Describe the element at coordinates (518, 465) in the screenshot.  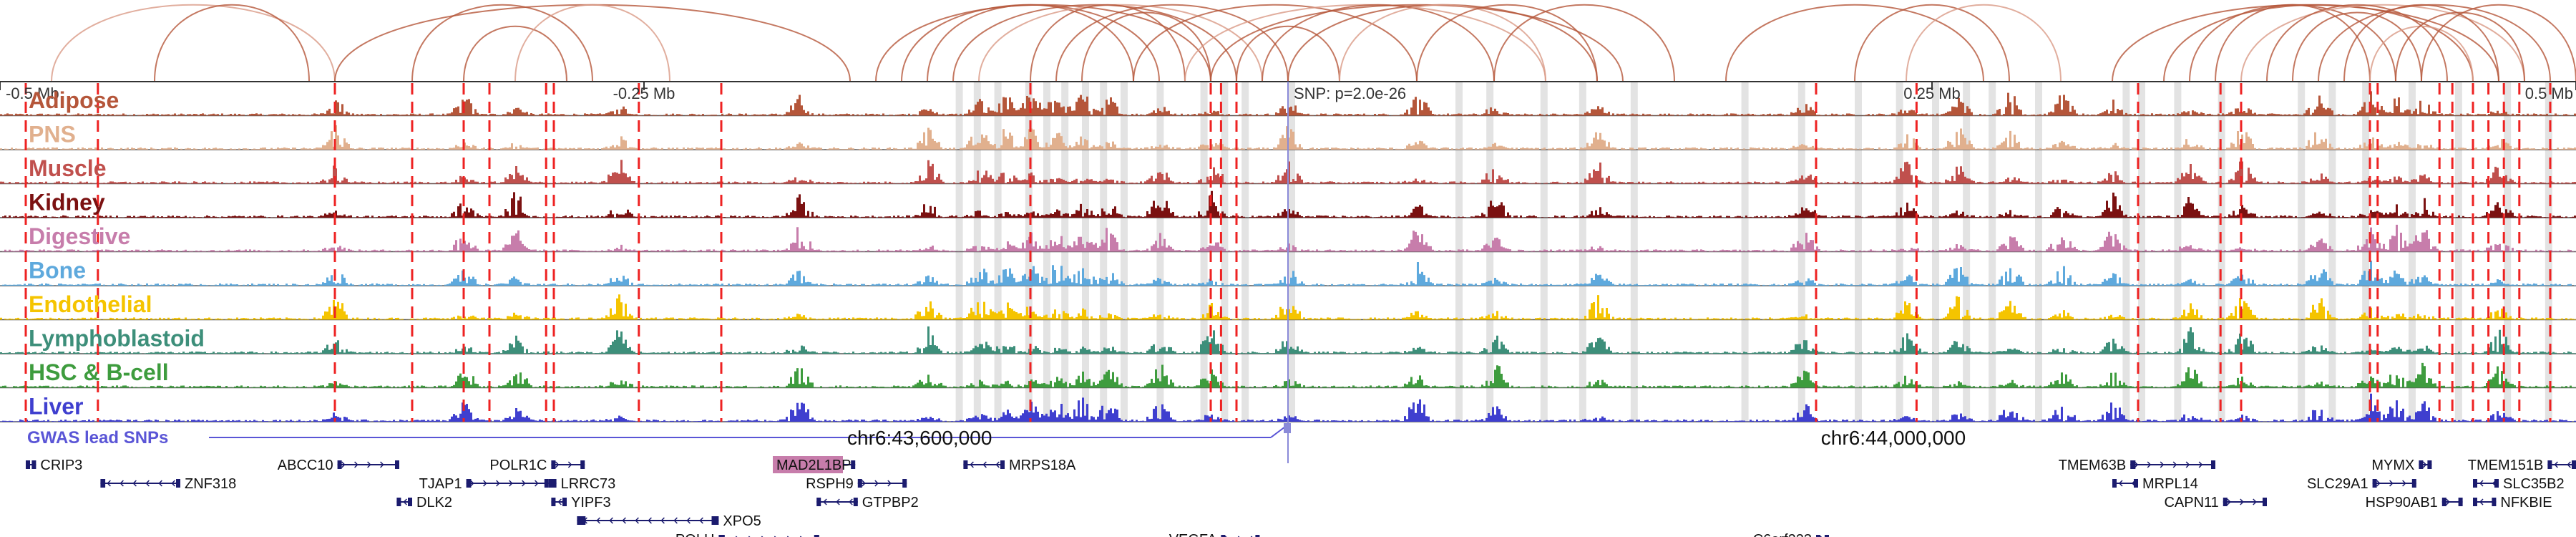
I see `gene-label: POLR1C` at that location.